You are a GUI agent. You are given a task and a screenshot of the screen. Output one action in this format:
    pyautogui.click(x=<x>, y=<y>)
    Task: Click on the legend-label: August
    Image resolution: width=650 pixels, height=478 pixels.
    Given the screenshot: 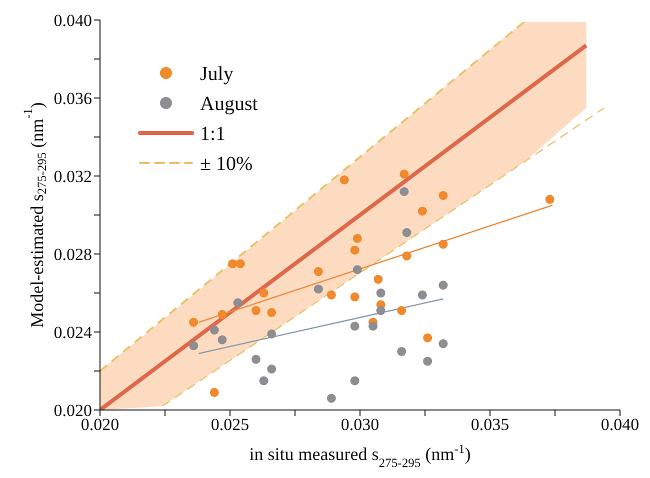 What is the action you would take?
    pyautogui.click(x=229, y=104)
    